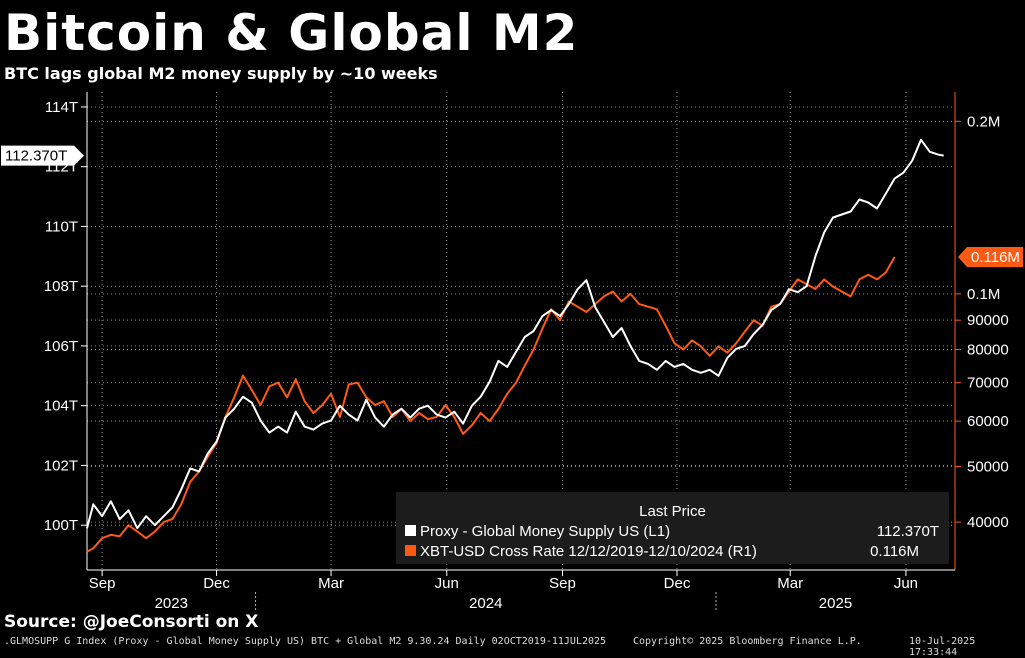 The image size is (1025, 658). What do you see at coordinates (171, 603) in the screenshot?
I see `year-label: 2023` at bounding box center [171, 603].